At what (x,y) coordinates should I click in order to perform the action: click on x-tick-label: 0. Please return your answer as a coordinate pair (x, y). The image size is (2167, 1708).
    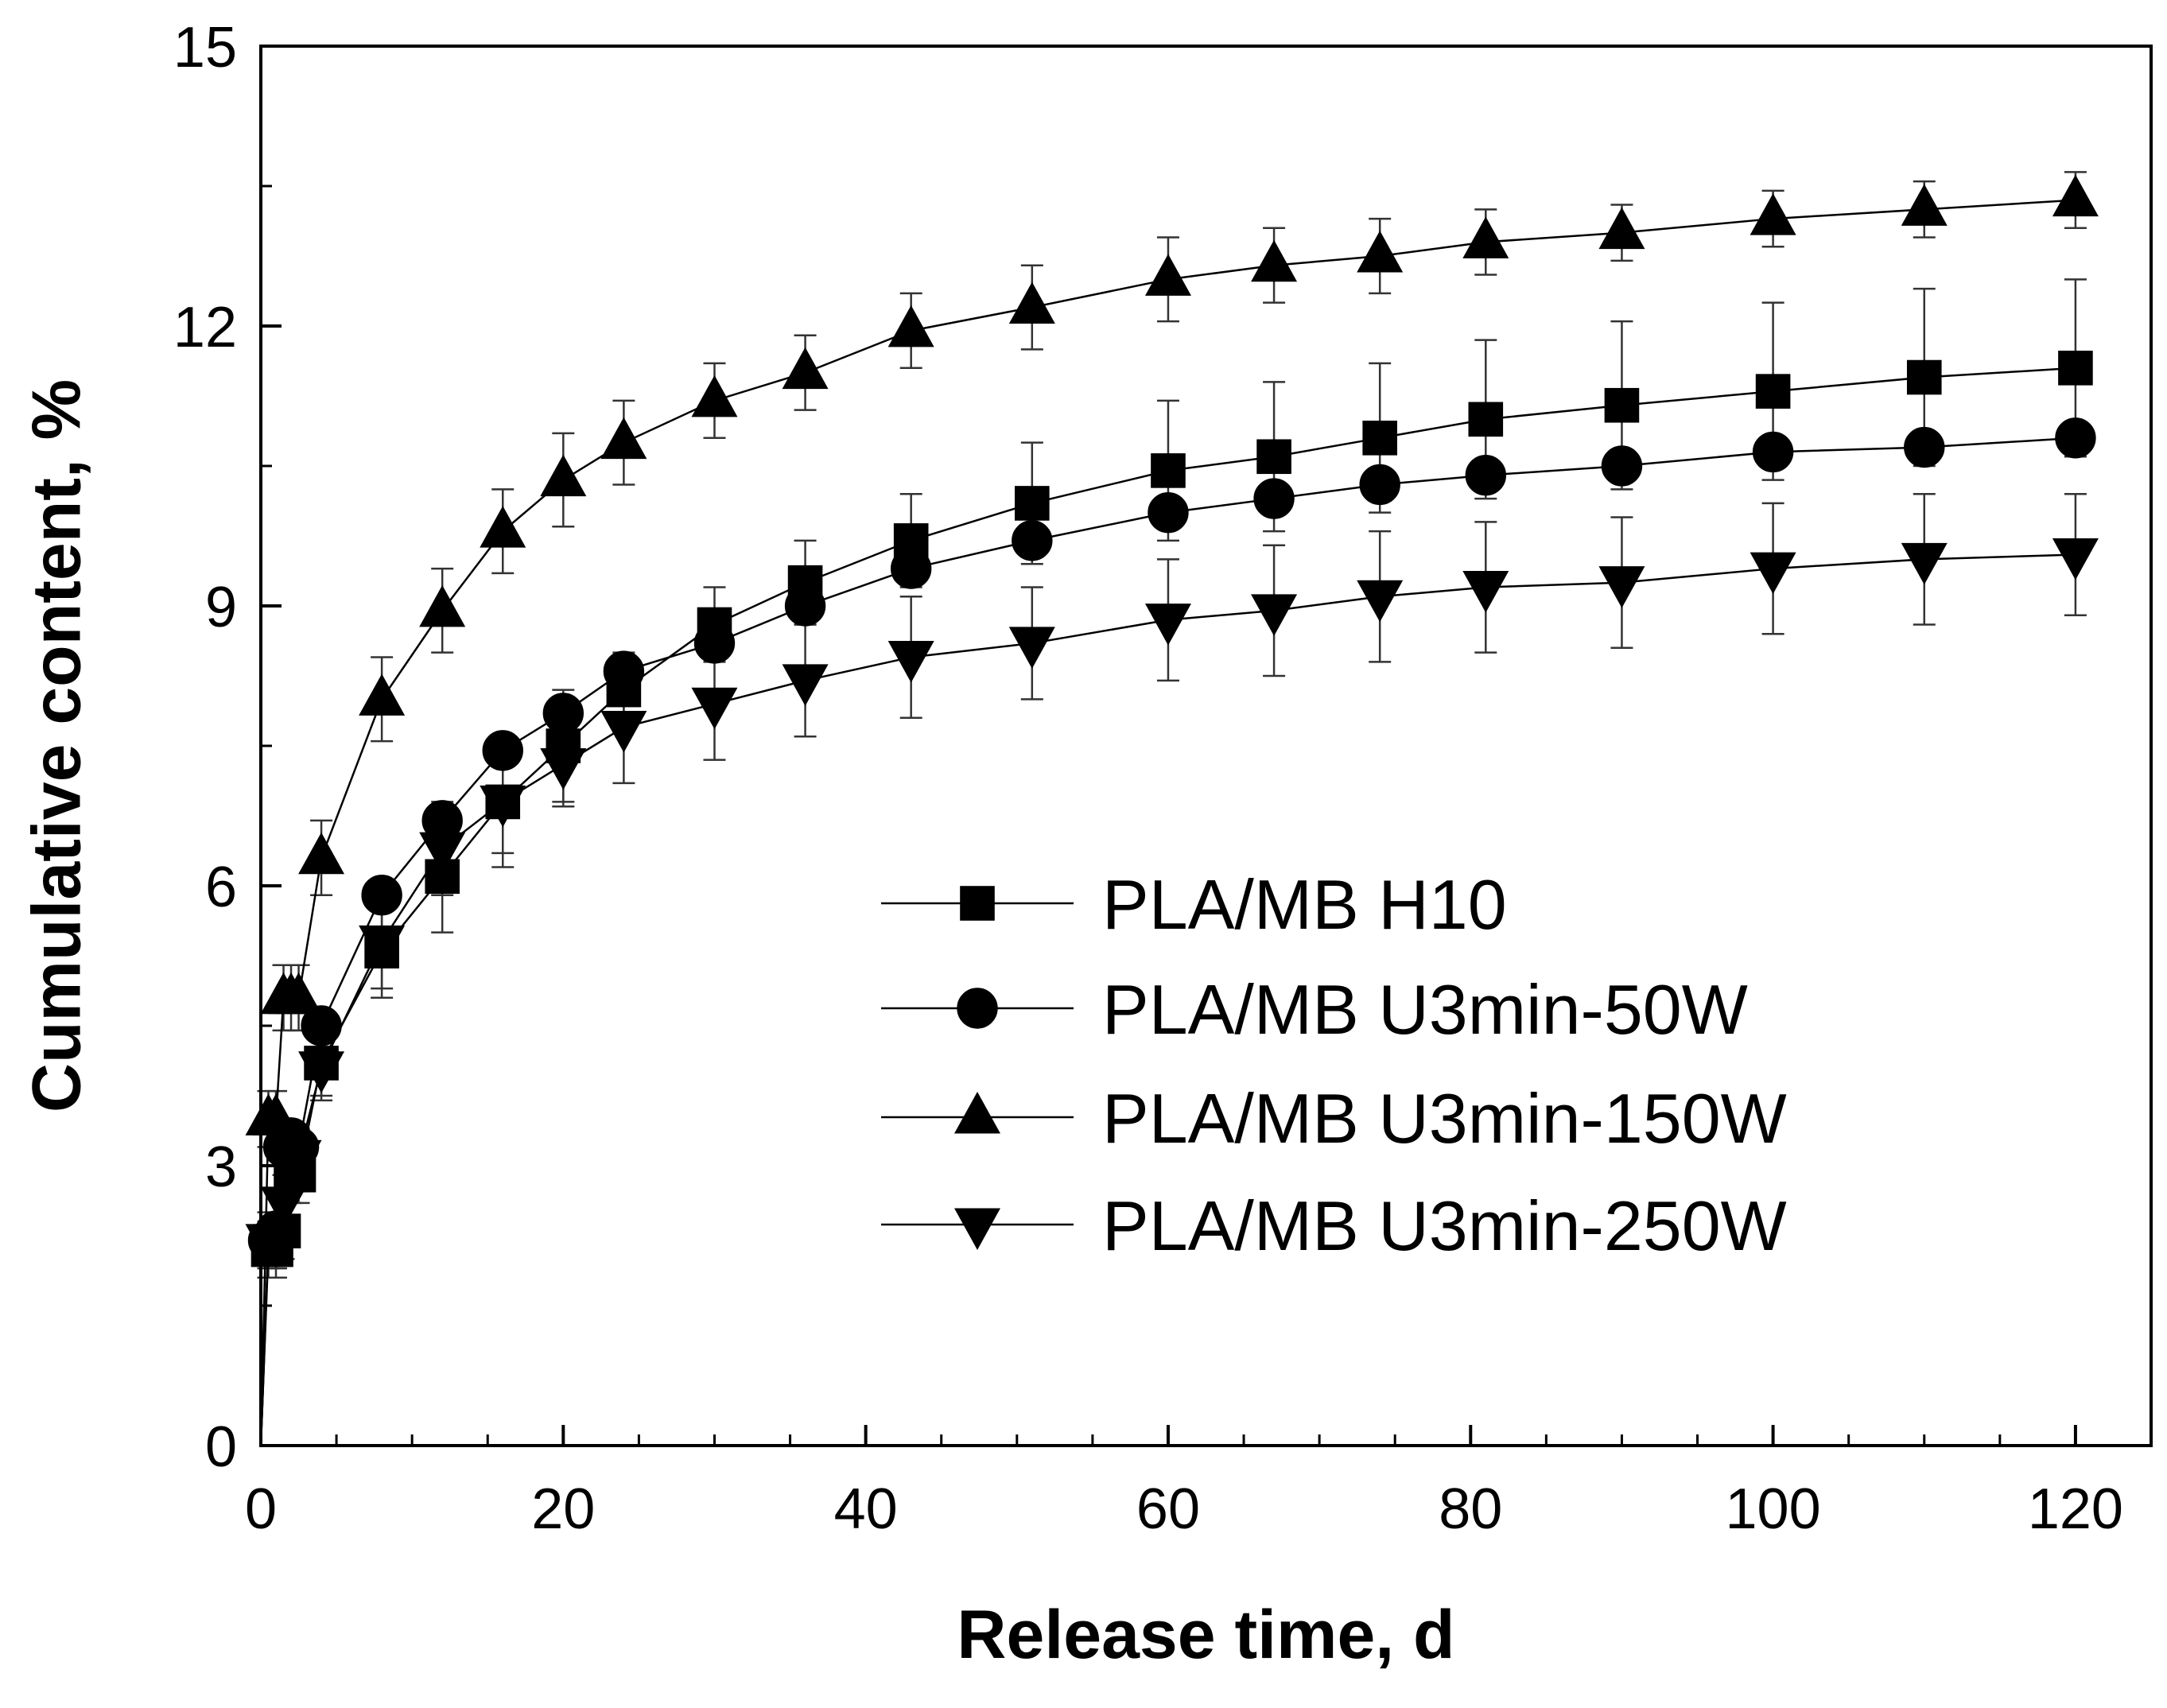
    Looking at the image, I should click on (261, 1509).